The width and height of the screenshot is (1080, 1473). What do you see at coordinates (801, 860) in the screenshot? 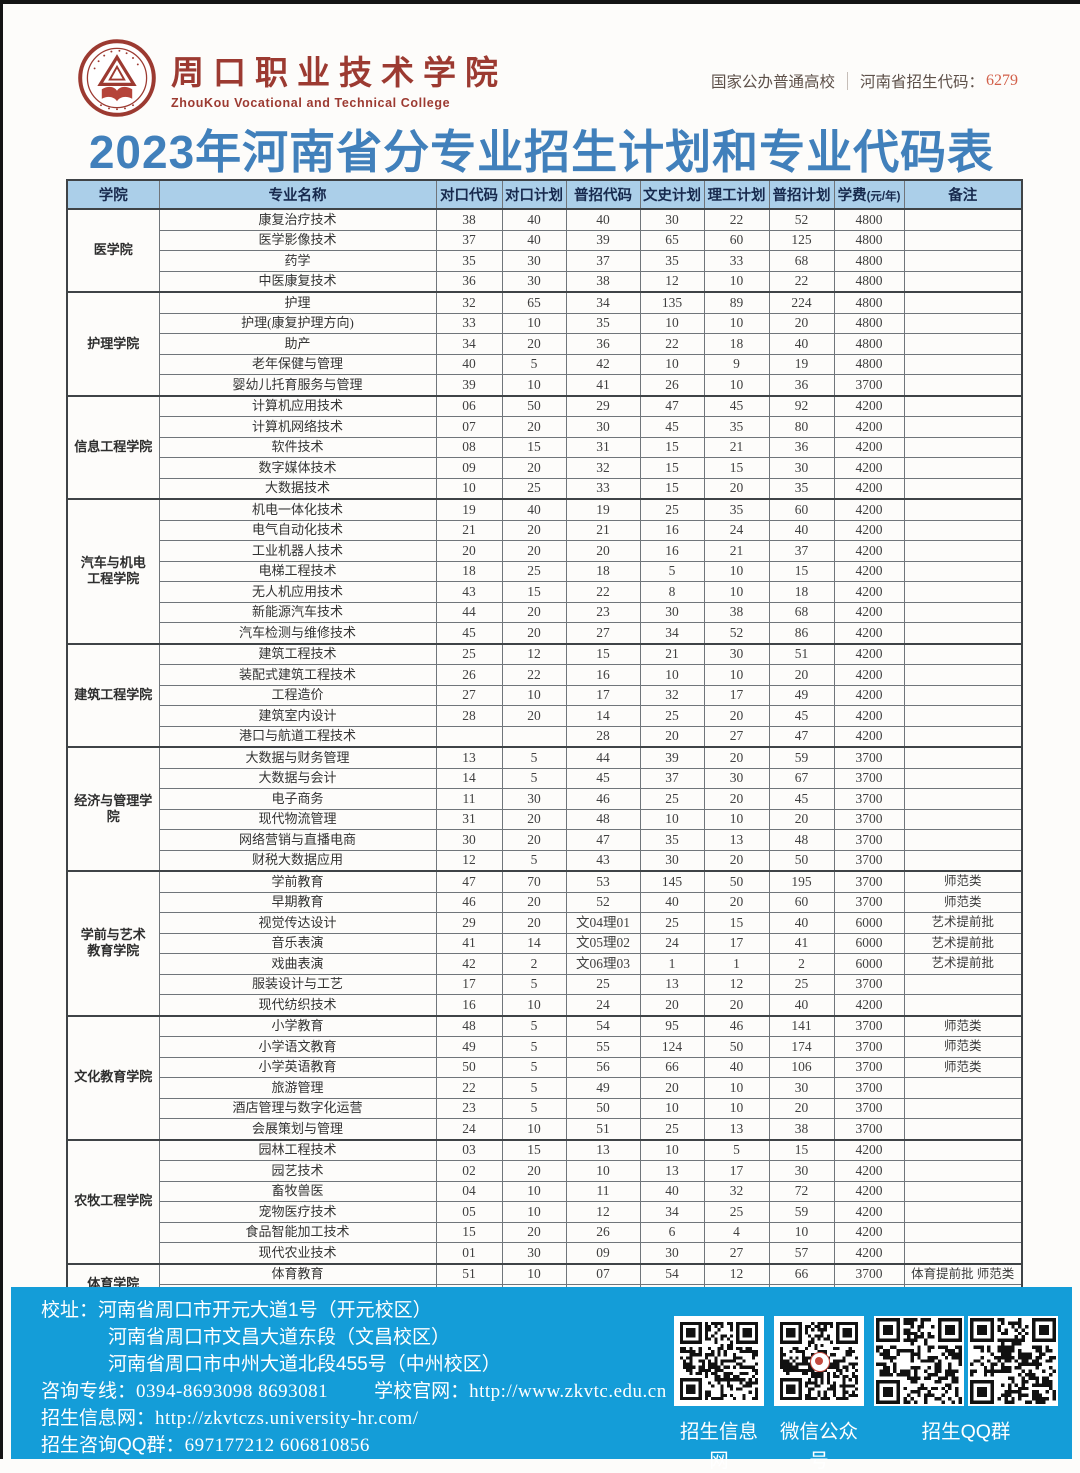
I see `value-cell: 50` at bounding box center [801, 860].